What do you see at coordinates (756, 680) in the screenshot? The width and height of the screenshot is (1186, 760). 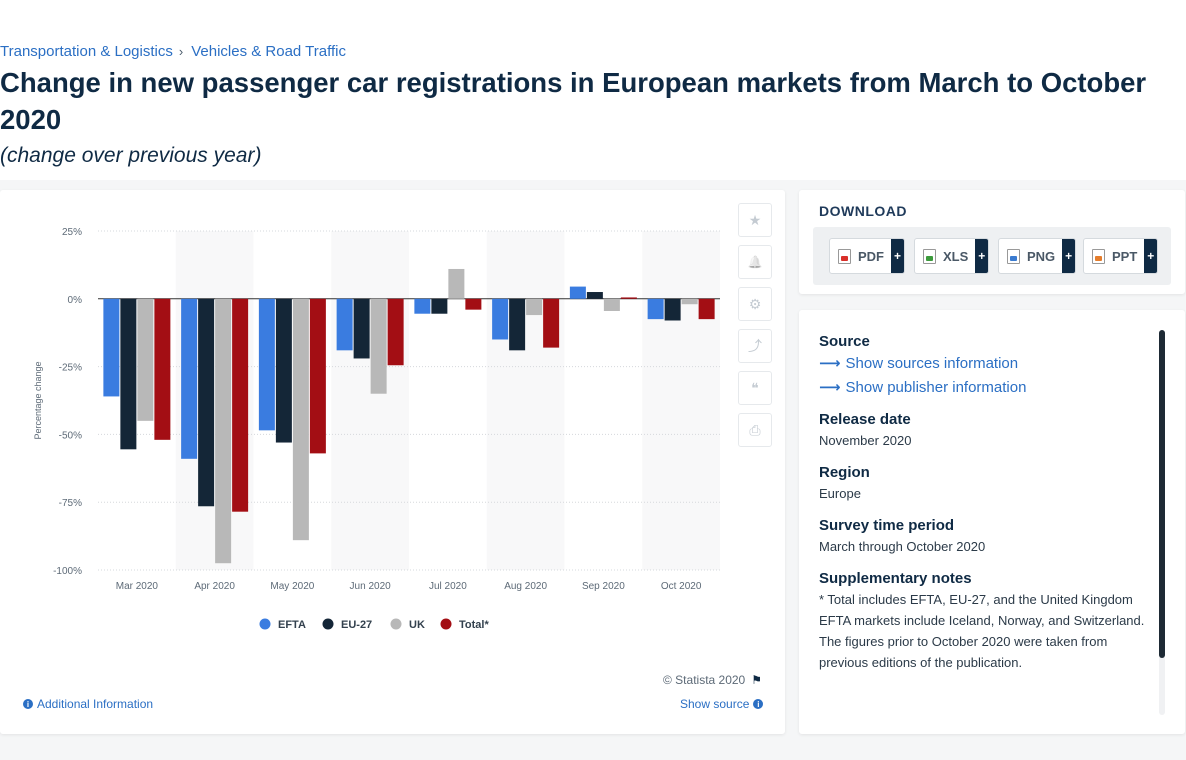 I see `flag-icon: ⚑` at bounding box center [756, 680].